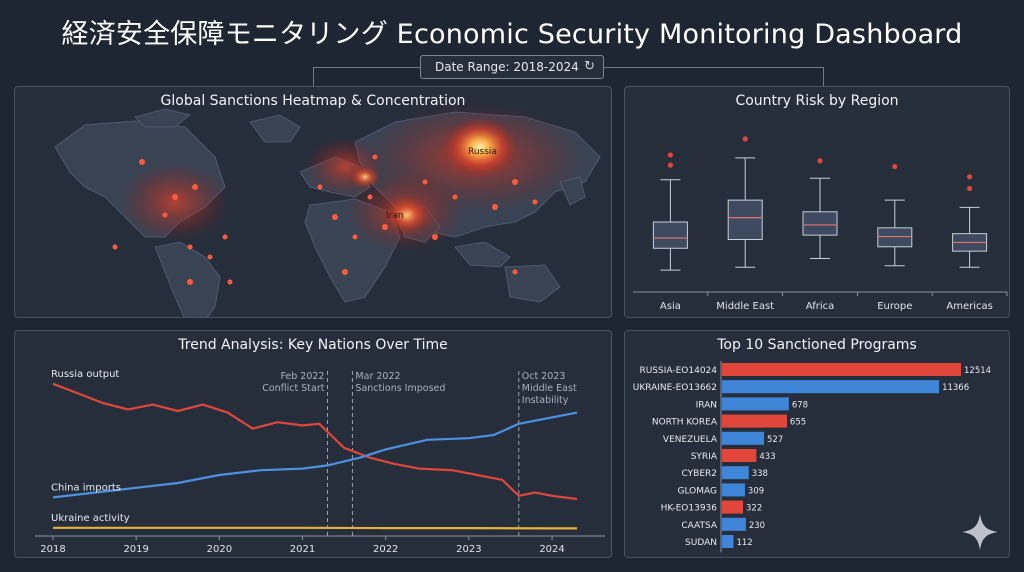  What do you see at coordinates (551, 549) in the screenshot?
I see `trend-x-tick-label: 2024` at bounding box center [551, 549].